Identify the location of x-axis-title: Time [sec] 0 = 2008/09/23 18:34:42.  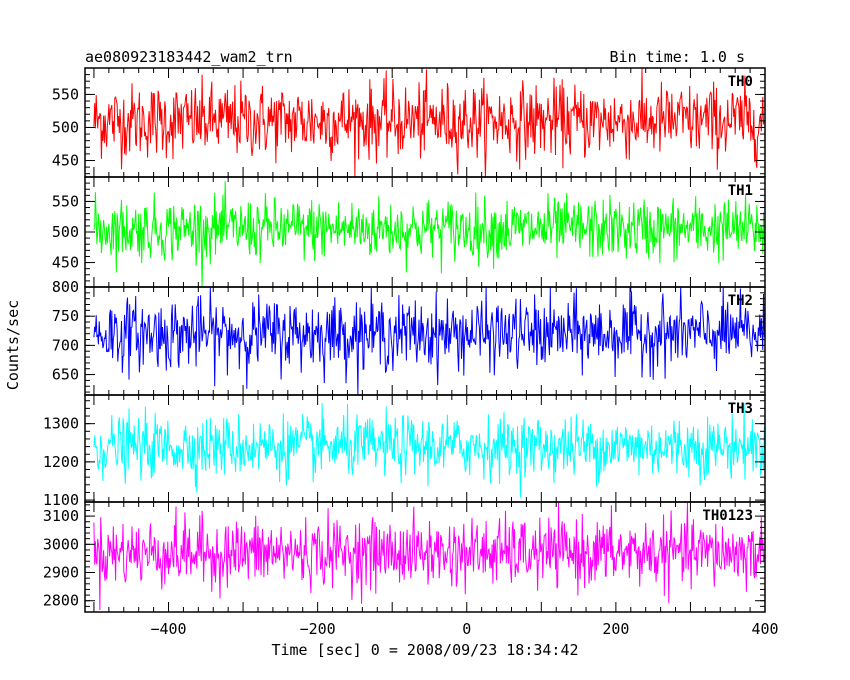
(424, 650).